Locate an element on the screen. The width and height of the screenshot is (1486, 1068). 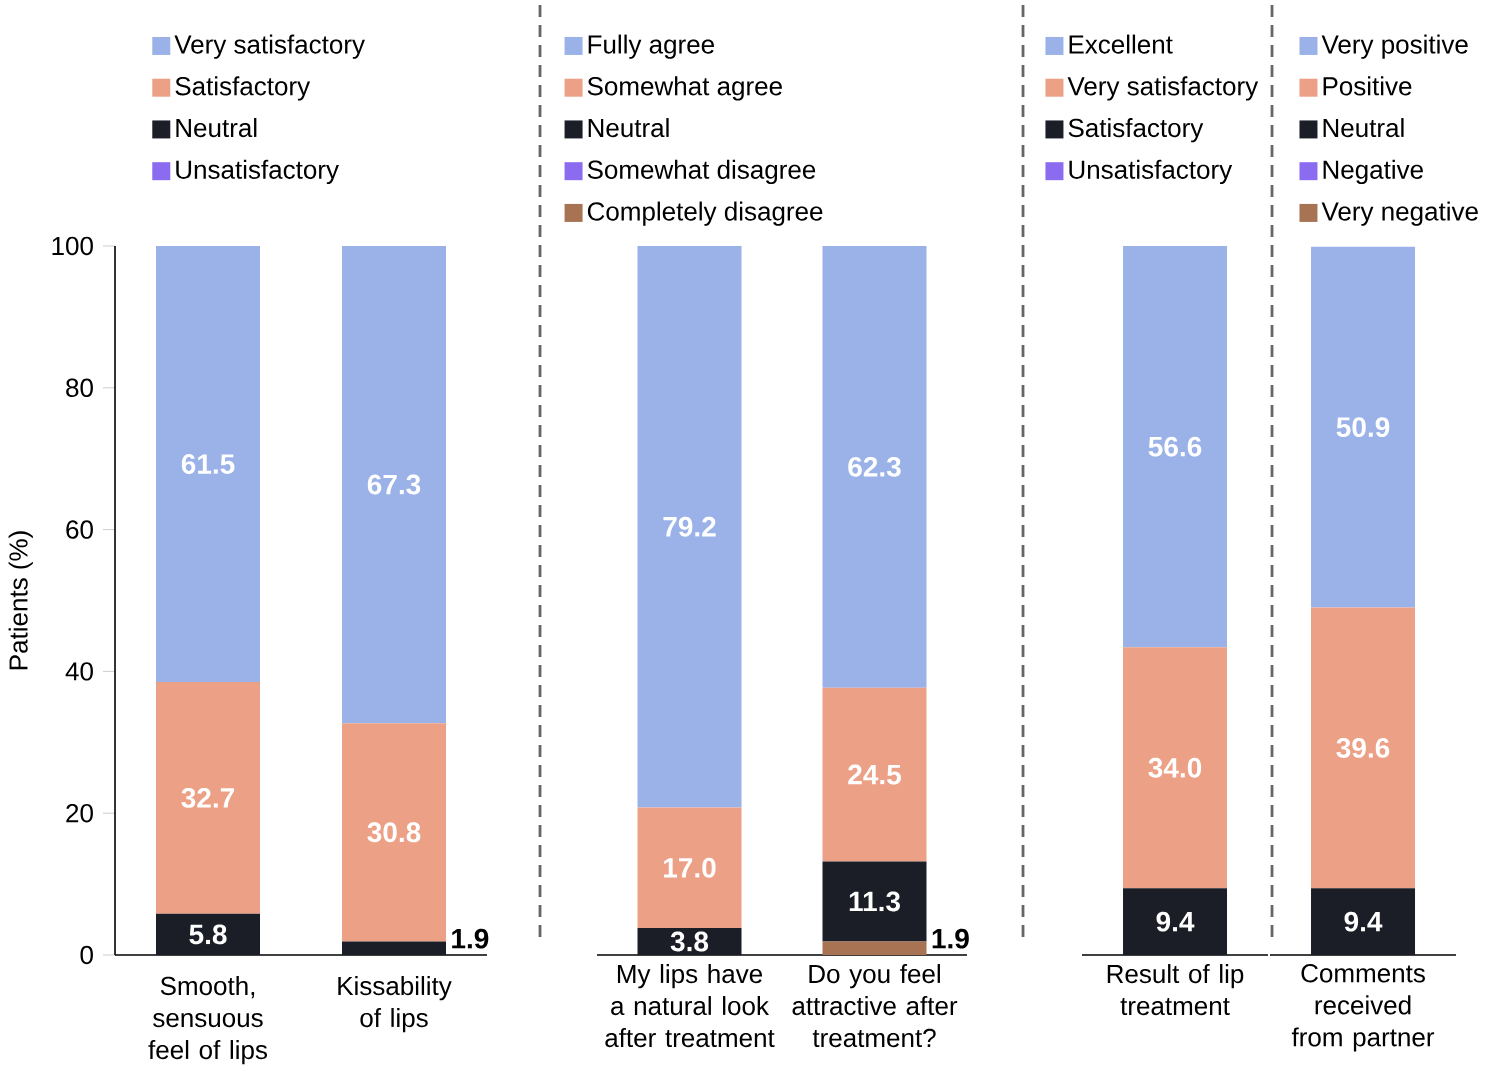
y-tick-label: 100 is located at coordinates (72, 246).